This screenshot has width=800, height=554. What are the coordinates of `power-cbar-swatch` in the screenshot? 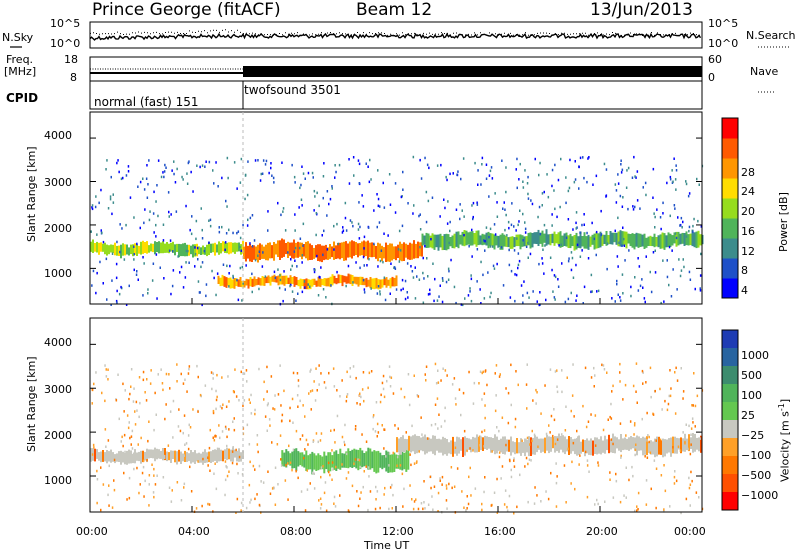 It's located at (730, 188).